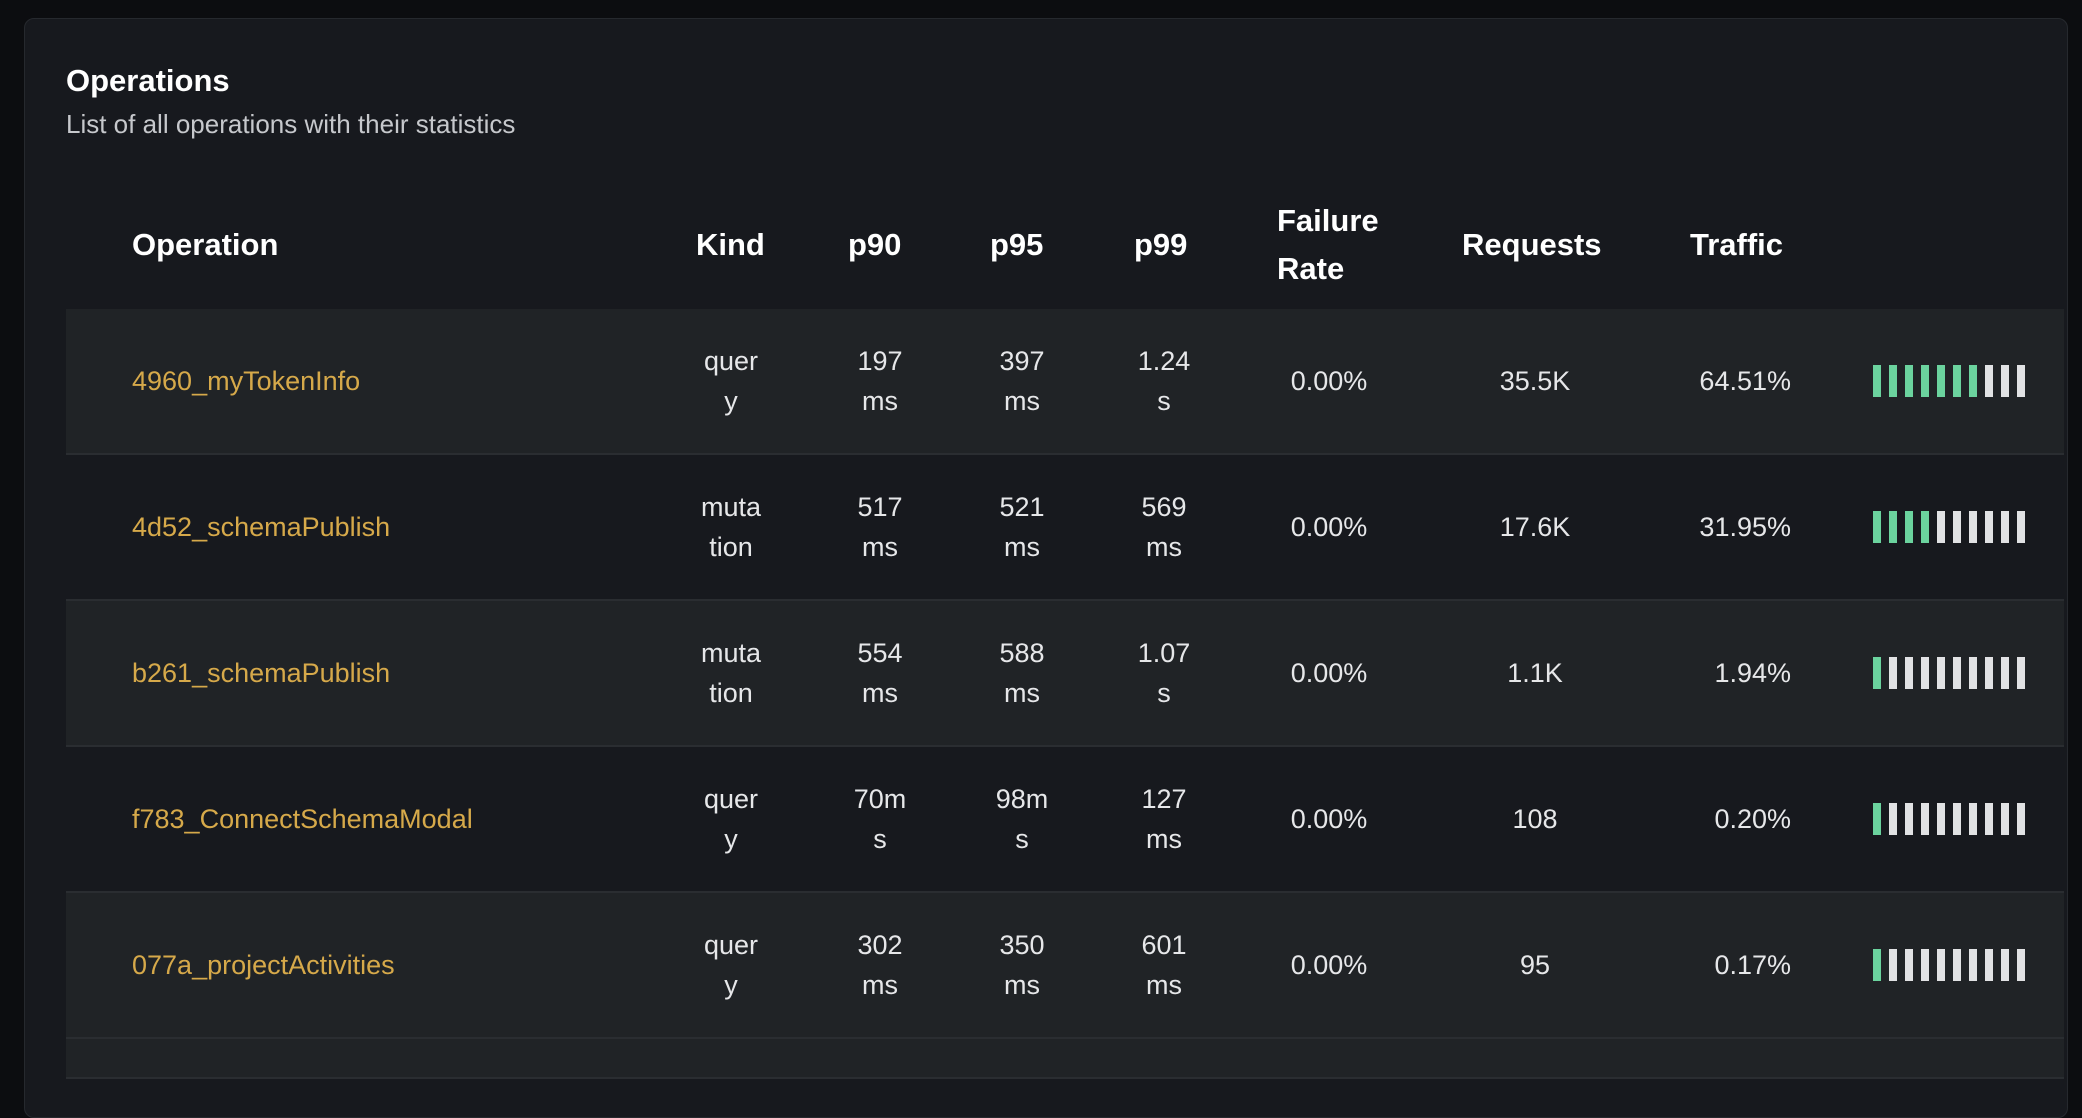  Describe the element at coordinates (148, 80) in the screenshot. I see `card-title: Operations` at that location.